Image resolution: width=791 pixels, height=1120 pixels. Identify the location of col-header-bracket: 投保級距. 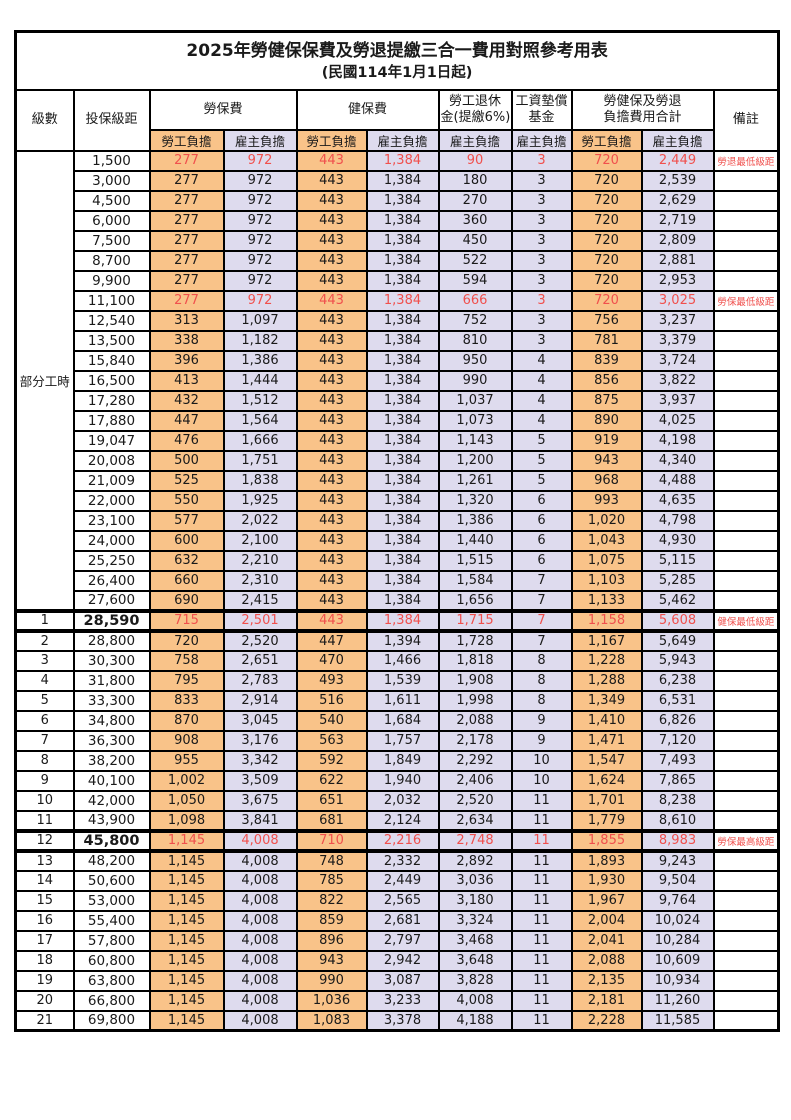
(111, 120).